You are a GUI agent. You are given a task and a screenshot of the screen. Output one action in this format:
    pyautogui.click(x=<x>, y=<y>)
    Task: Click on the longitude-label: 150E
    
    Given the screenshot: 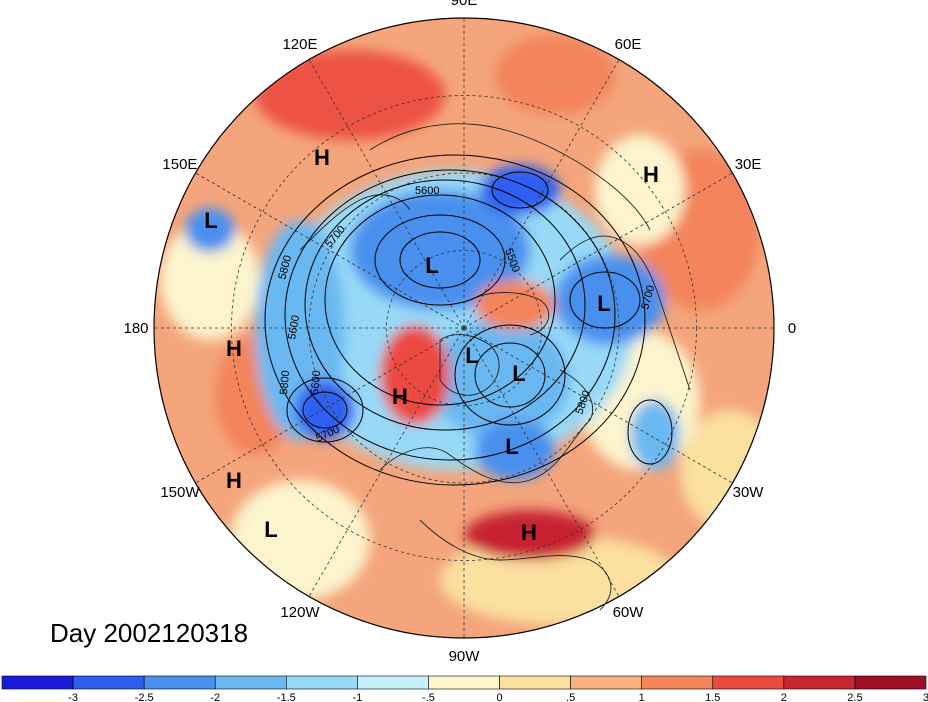 What is the action you would take?
    pyautogui.click(x=179, y=164)
    